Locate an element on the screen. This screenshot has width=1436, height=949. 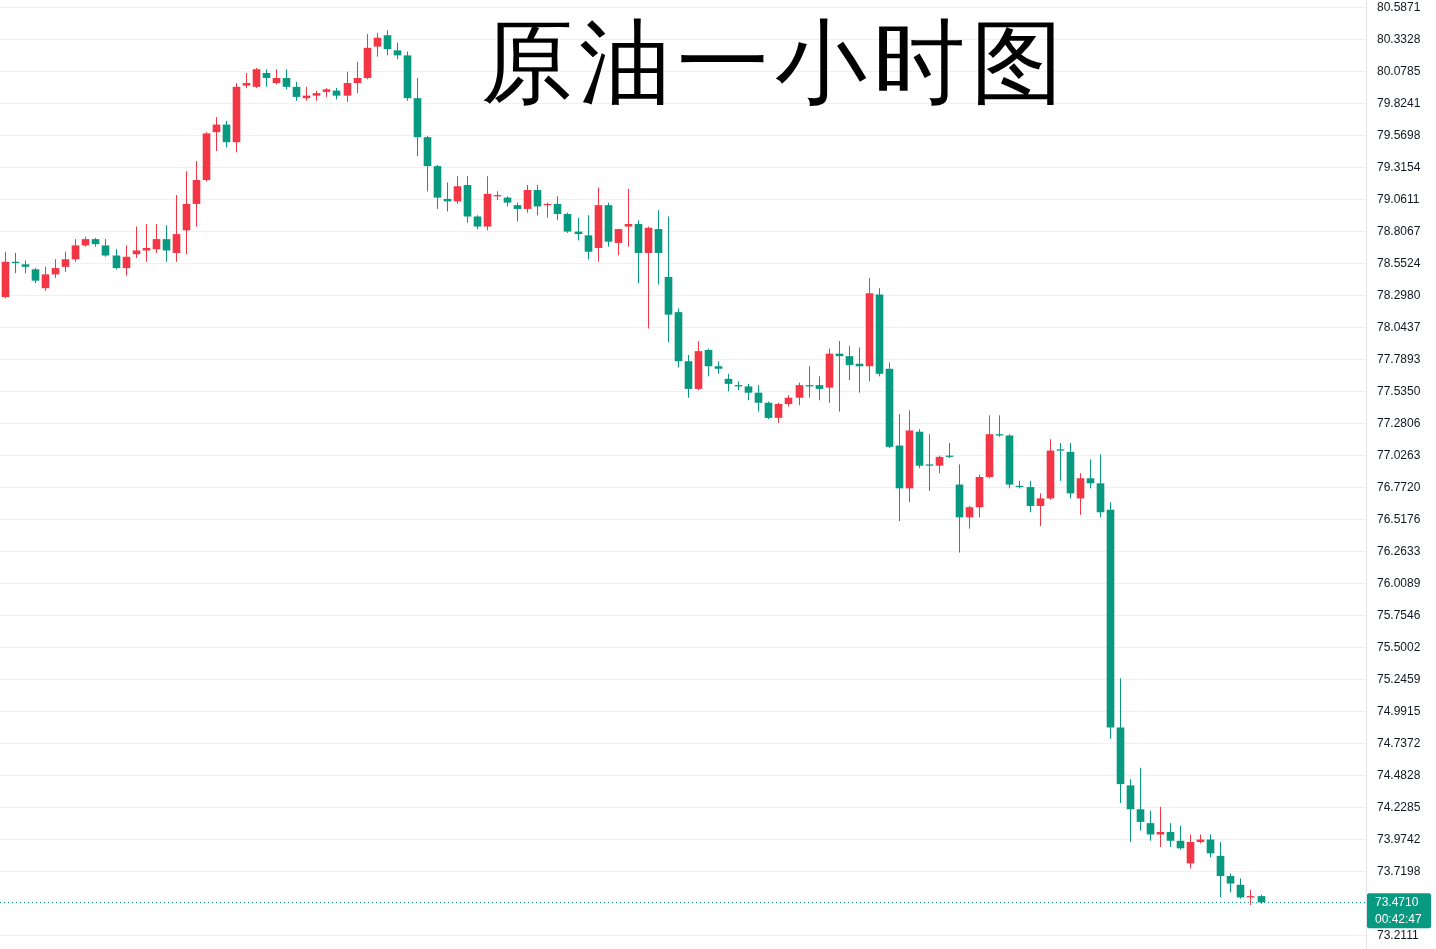
y-tick-label: 79.0611 is located at coordinates (1398, 198).